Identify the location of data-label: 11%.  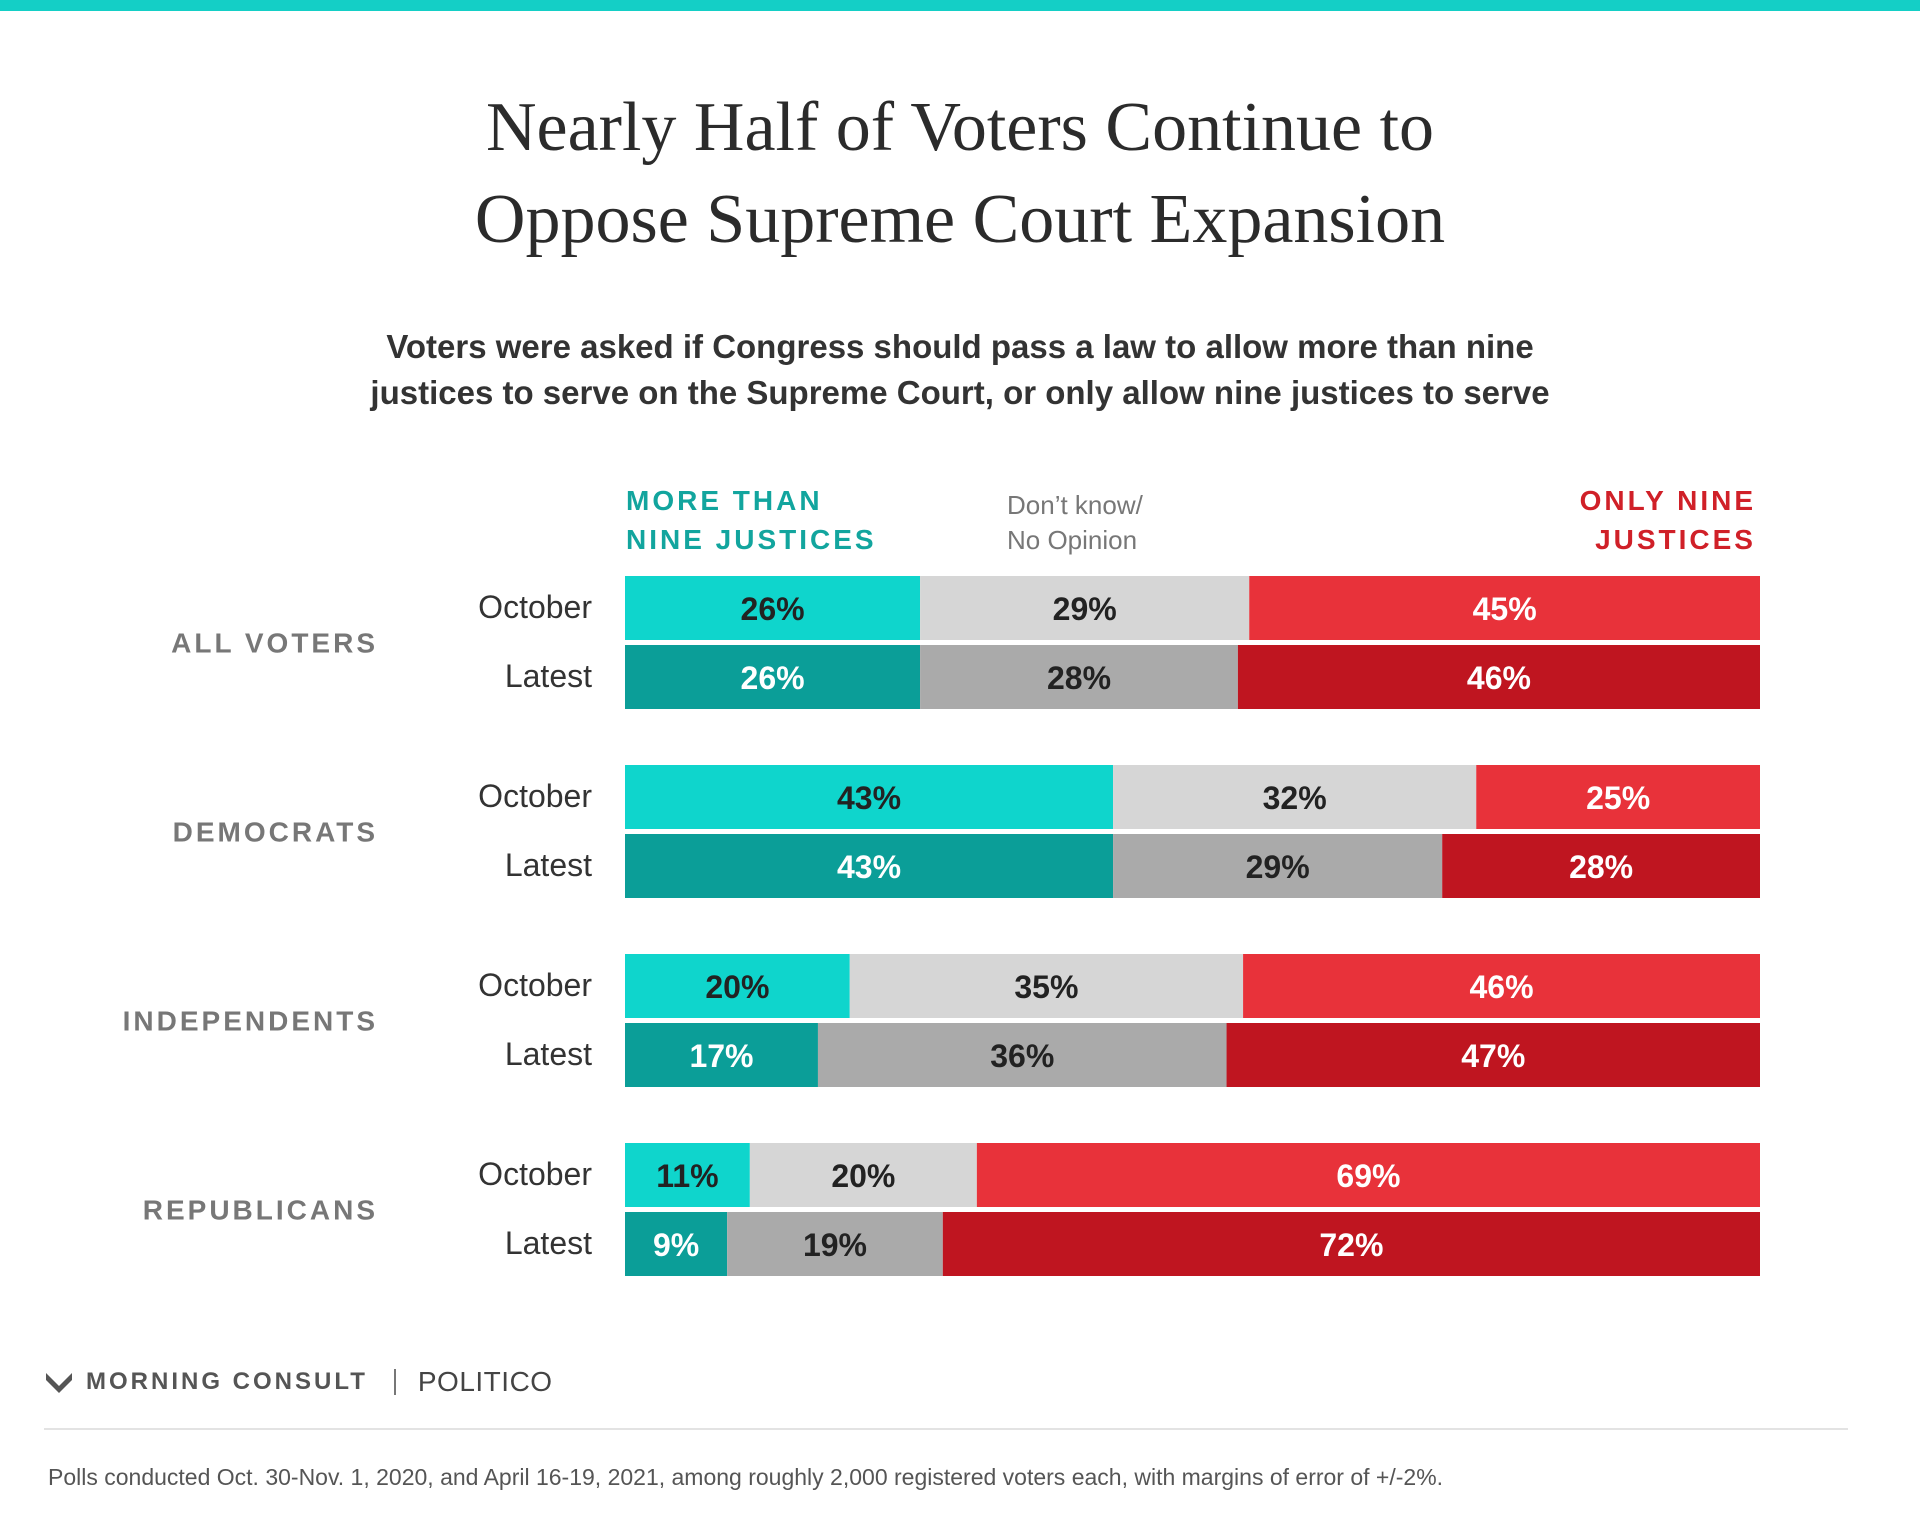
(687, 1176).